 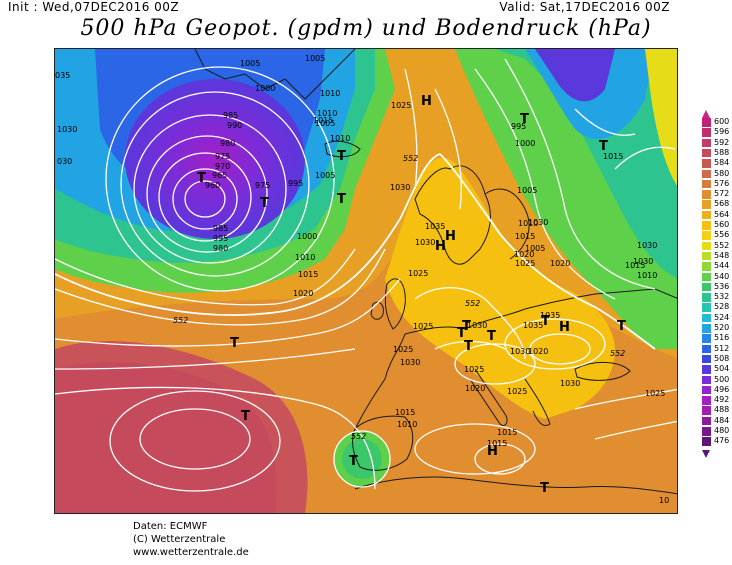 What do you see at coordinates (722, 286) in the screenshot?
I see `legend-label: 536` at bounding box center [722, 286].